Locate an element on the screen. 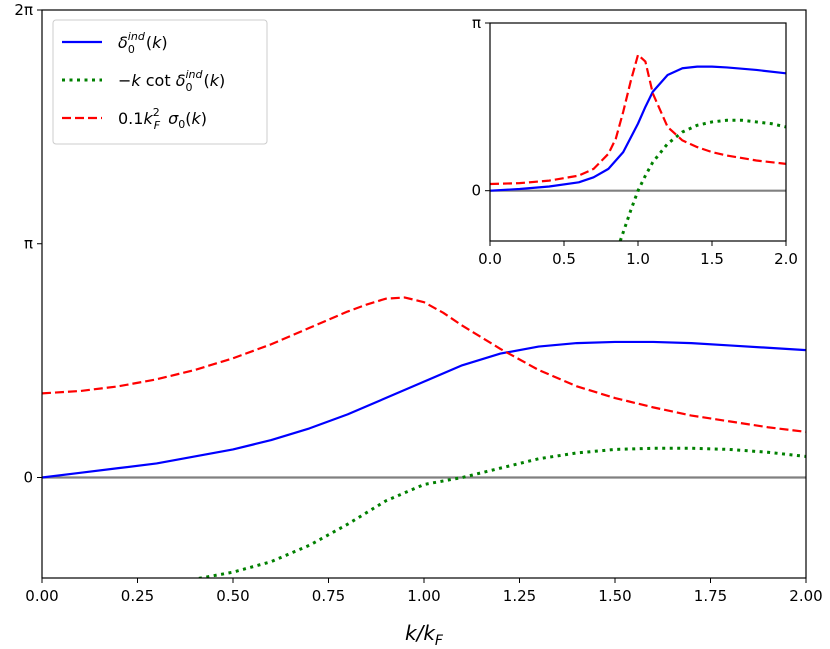 This screenshot has height=649, width=830. main-x-tick-label: 0.75 is located at coordinates (328, 596).